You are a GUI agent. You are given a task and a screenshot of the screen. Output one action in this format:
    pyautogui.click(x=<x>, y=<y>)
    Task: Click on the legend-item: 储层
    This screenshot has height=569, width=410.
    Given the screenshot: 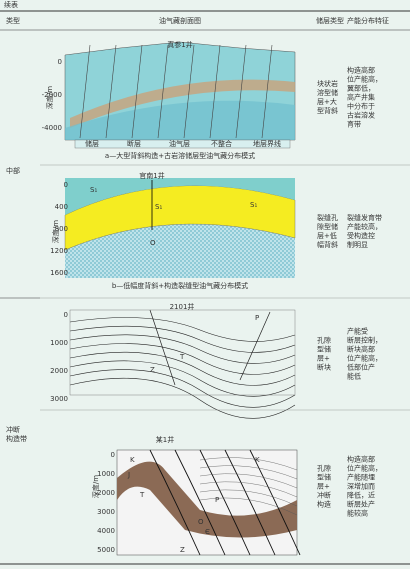 What is the action you would take?
    pyautogui.click(x=92, y=143)
    